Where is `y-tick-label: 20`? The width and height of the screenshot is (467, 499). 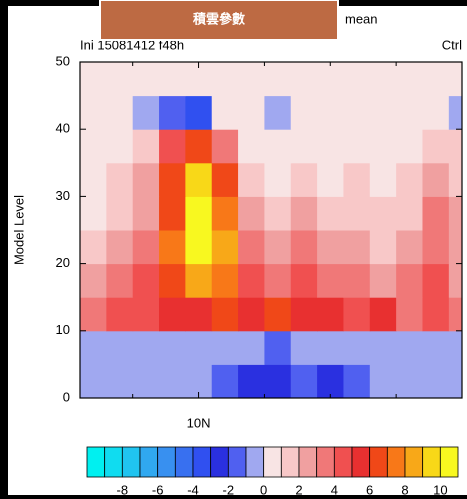
y-tick-label: 20 is located at coordinates (63, 262).